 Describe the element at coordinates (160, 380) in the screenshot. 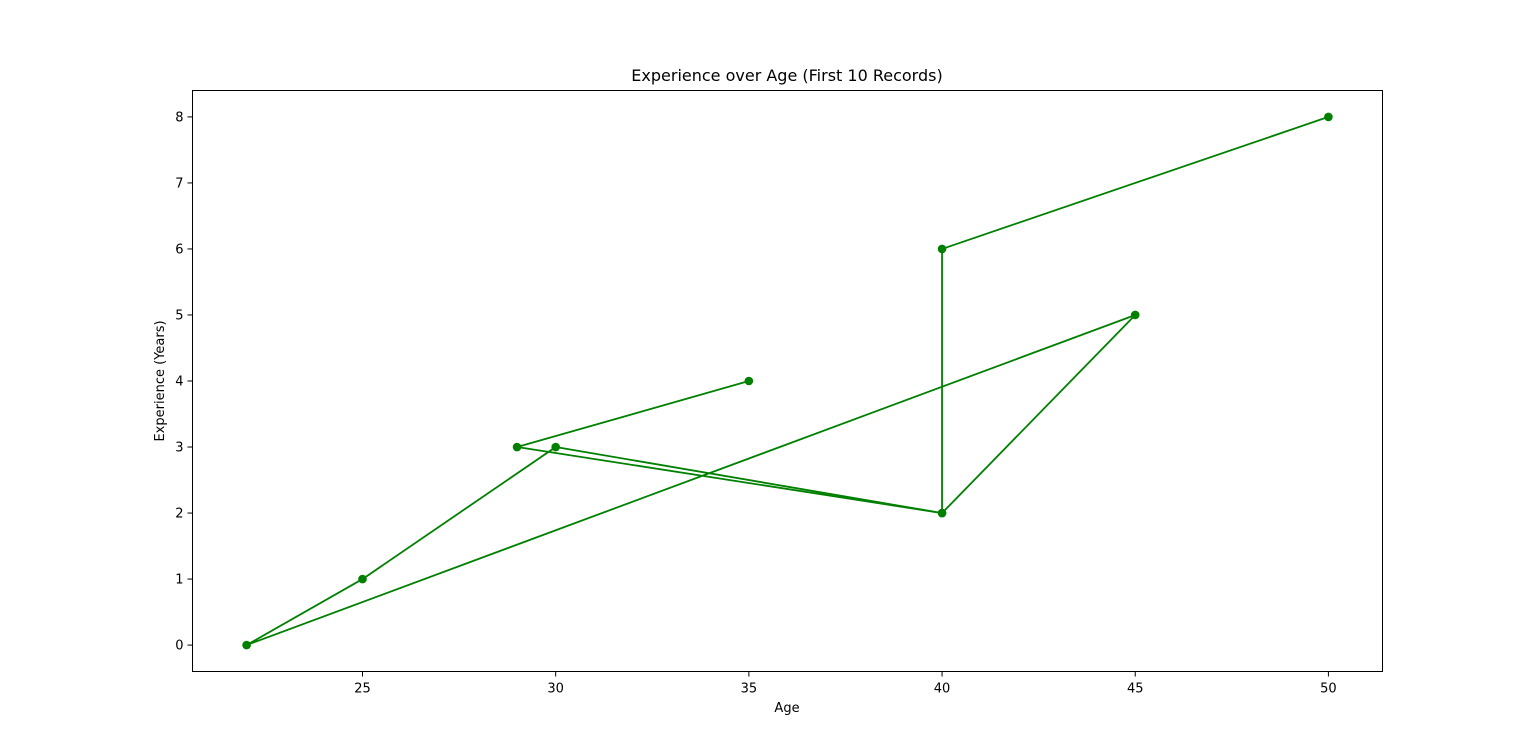

I see `y-axis-label: Experience (Years)` at that location.